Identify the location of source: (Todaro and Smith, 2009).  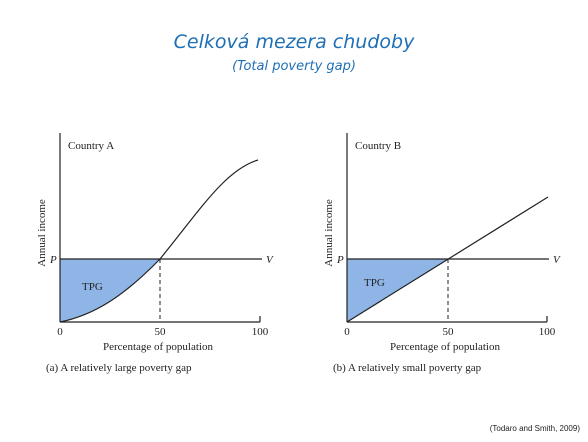
(535, 428).